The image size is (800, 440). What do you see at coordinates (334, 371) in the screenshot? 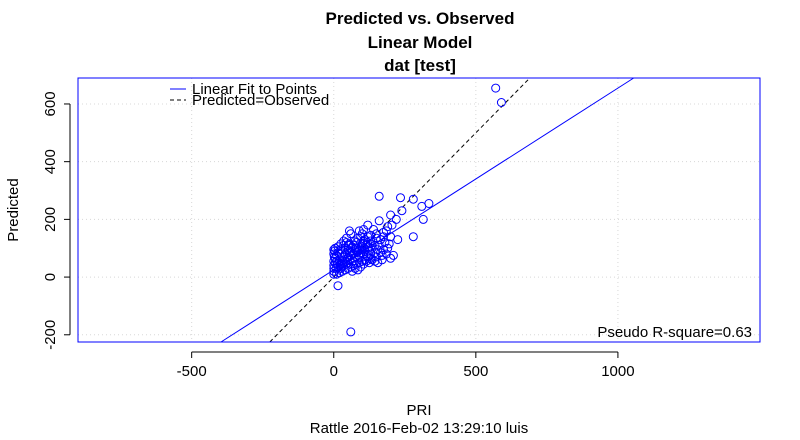
I see `x-tick-label-1: 0` at bounding box center [334, 371].